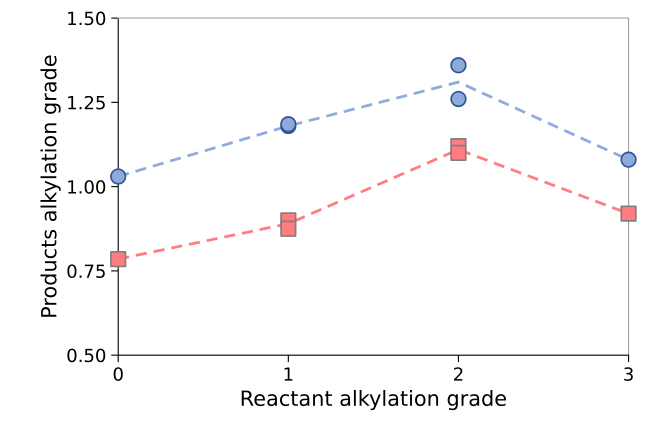 This screenshot has width=646, height=431. I want to click on y-tick-label: 0.75, so click(86, 271).